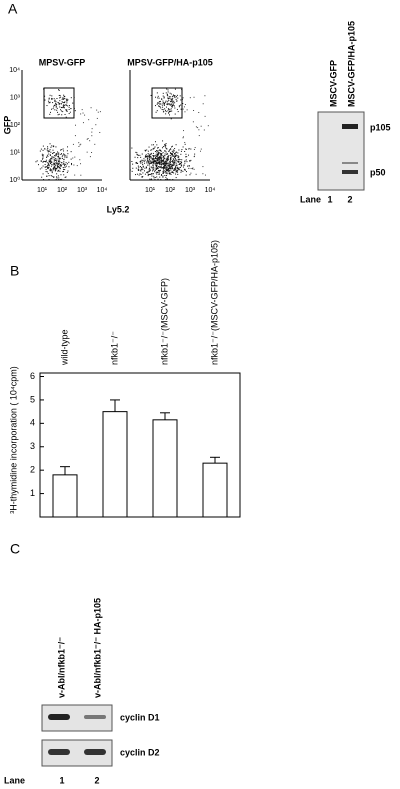  I want to click on panel-label: C, so click(15, 549).